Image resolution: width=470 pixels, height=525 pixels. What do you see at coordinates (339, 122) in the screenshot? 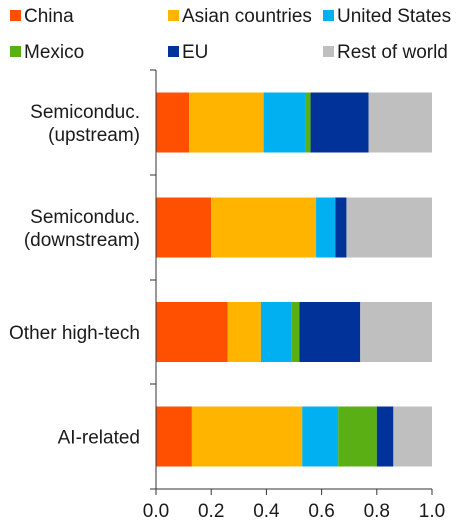
I see `bar-segment-semiconduc-upstream-eu` at bounding box center [339, 122].